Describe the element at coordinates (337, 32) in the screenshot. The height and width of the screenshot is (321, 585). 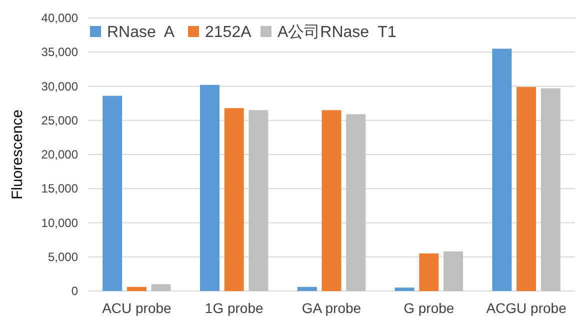
I see `legend-label: A公司RNase T1` at that location.